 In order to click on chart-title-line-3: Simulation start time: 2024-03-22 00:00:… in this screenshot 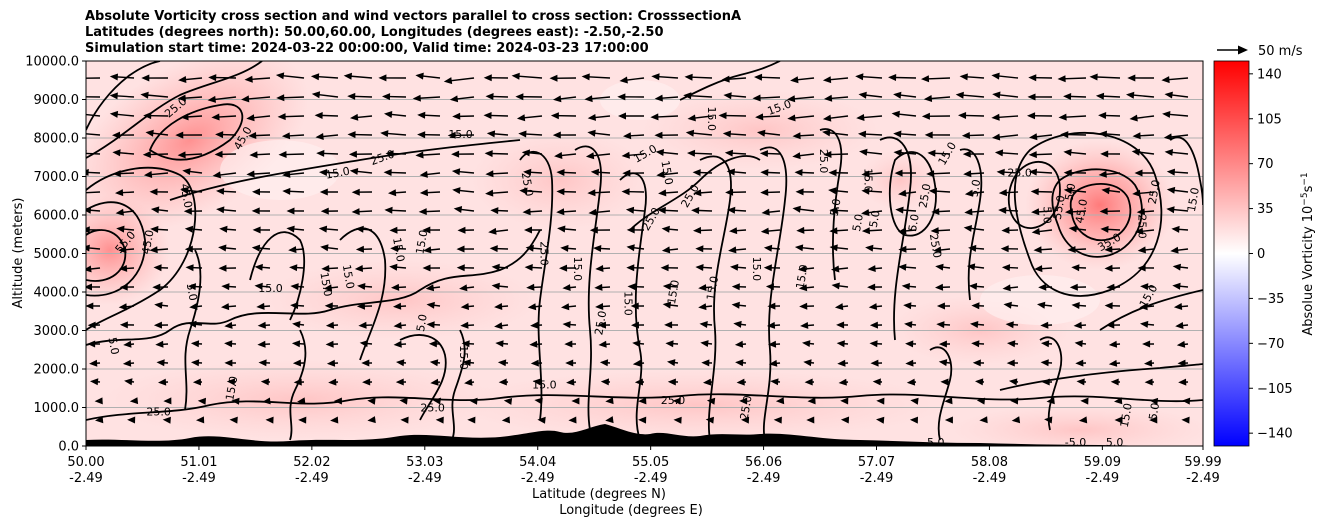, I will do `click(367, 48)`.